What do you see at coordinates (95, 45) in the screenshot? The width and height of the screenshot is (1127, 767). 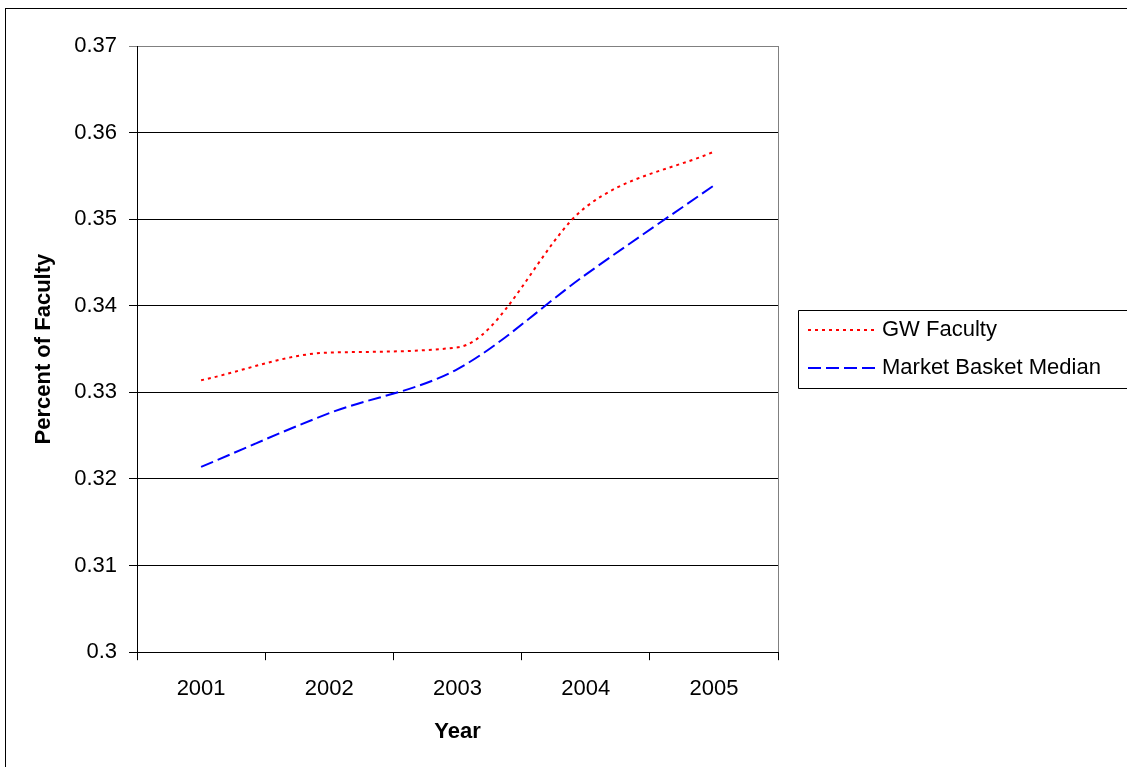 I see `y-tick-label: 0.37` at bounding box center [95, 45].